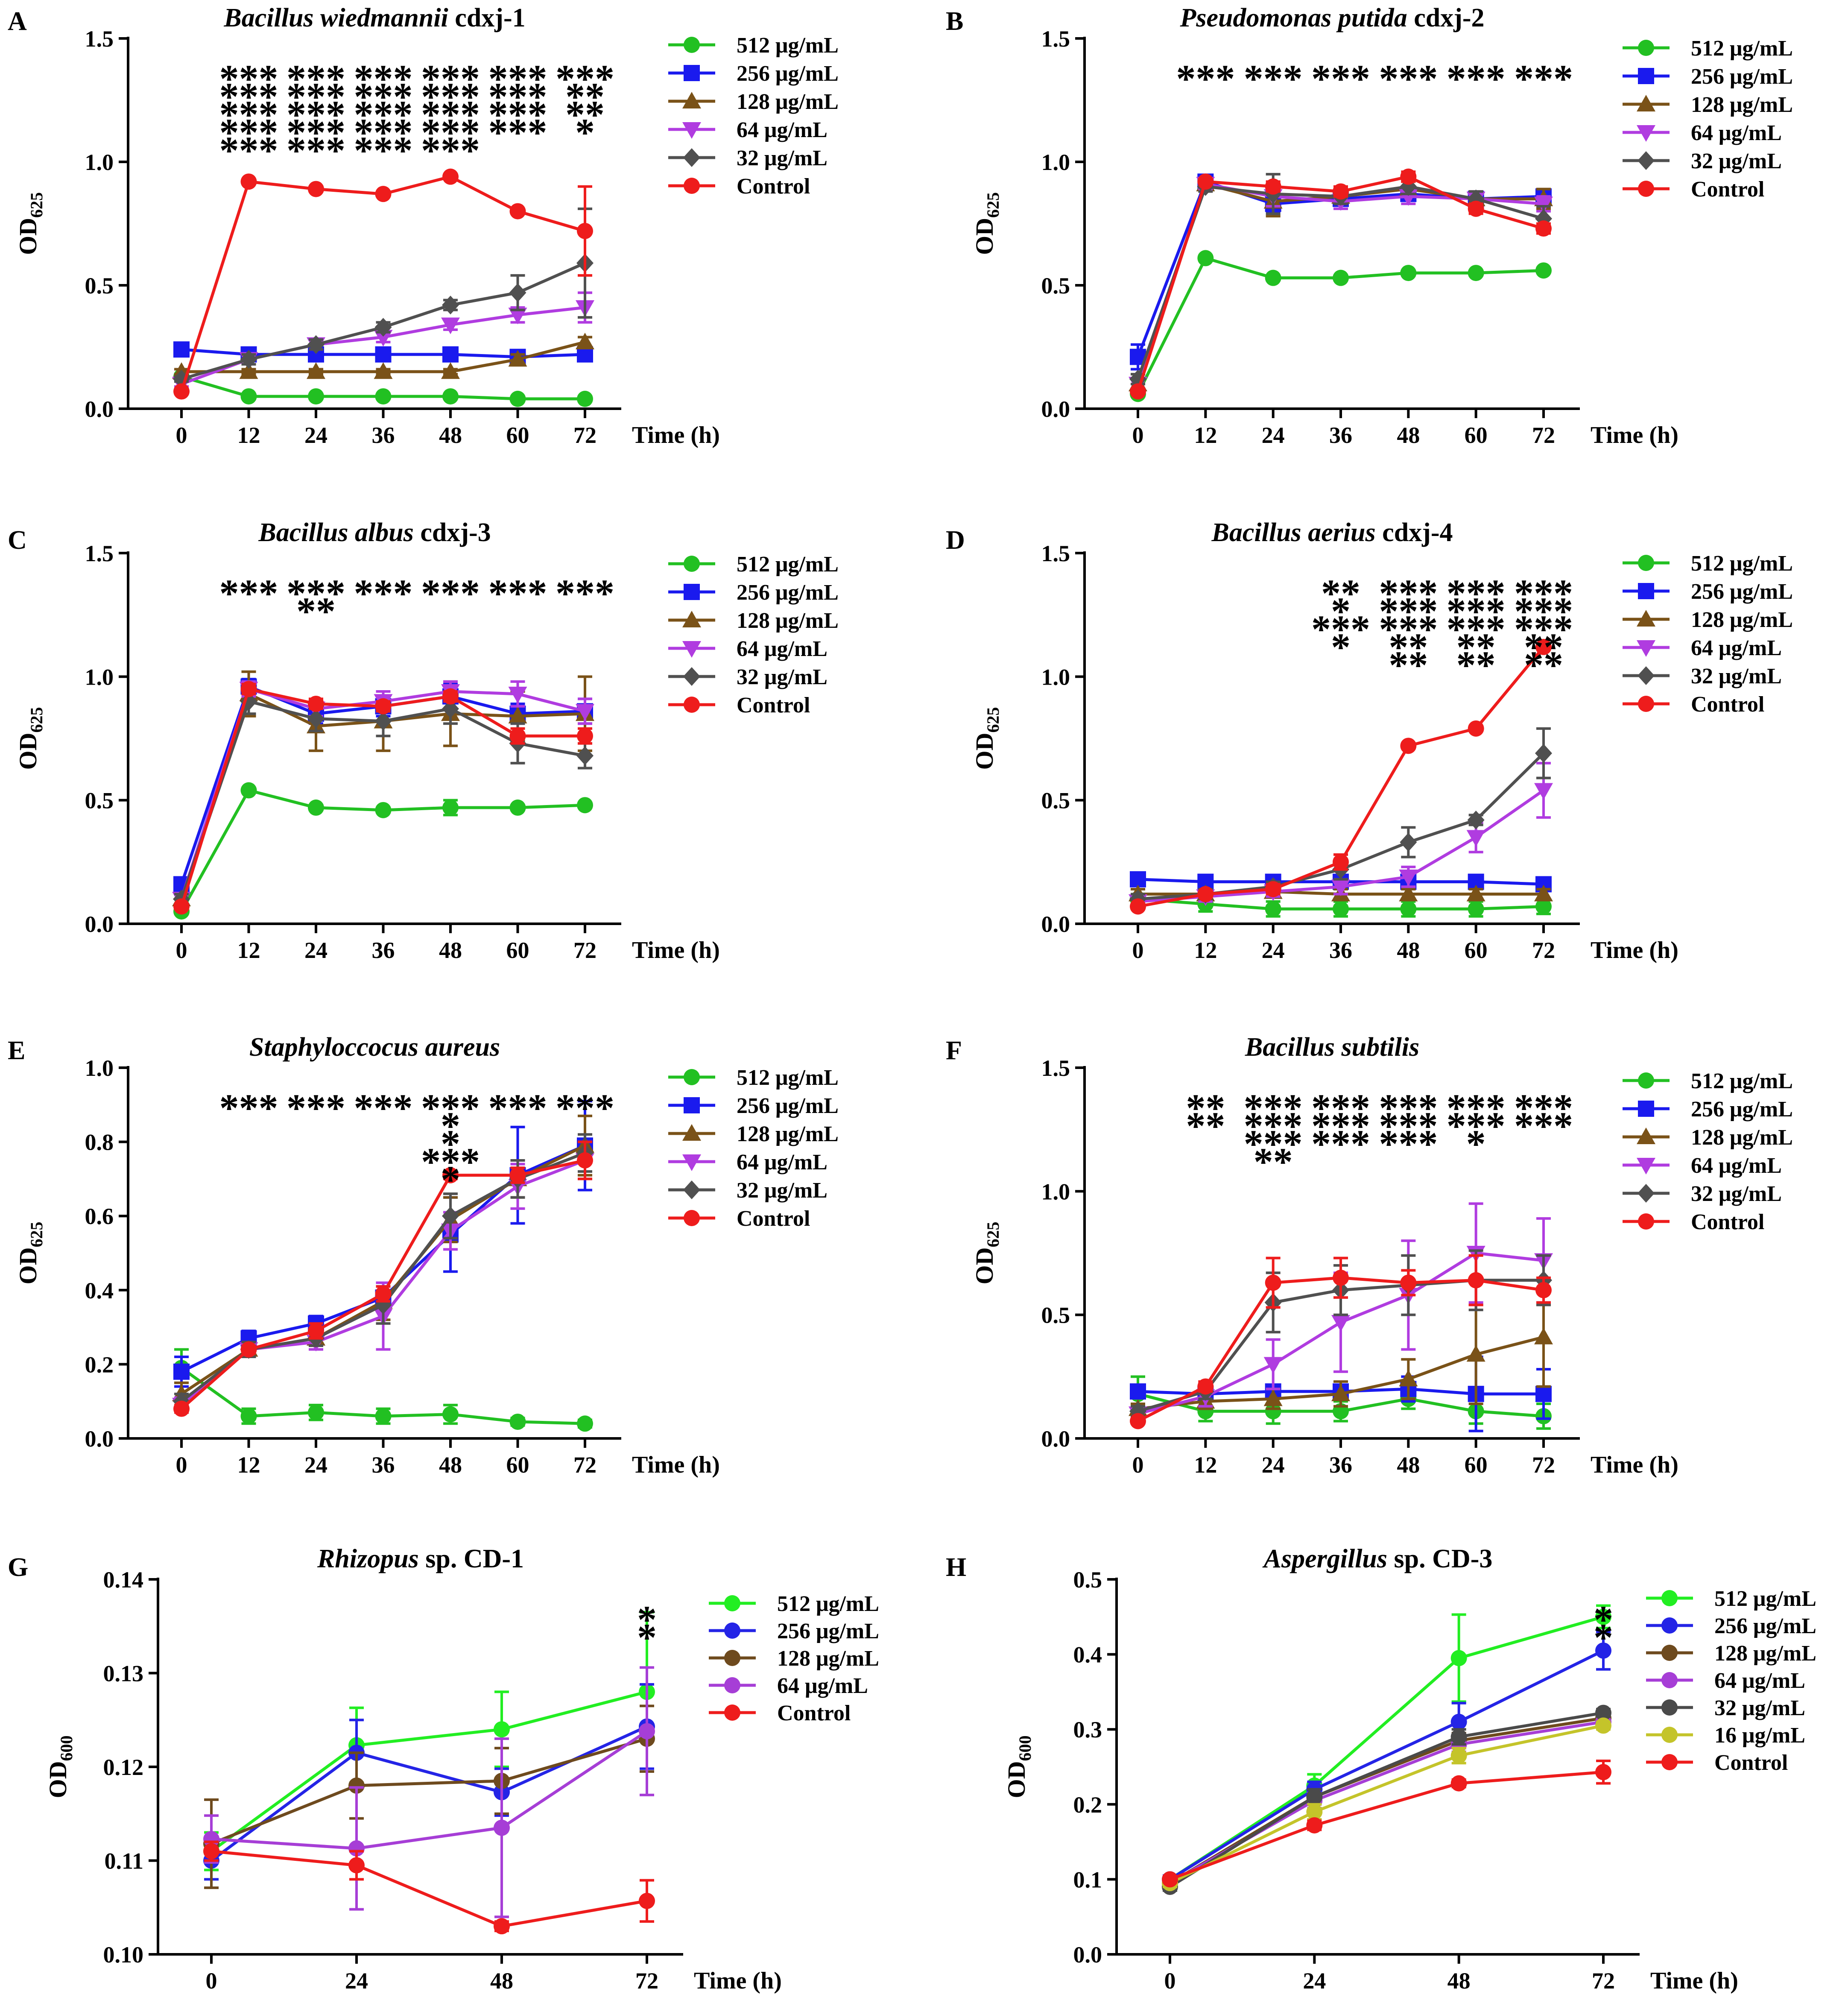 The height and width of the screenshot is (2009, 1848). What do you see at coordinates (99, 1364) in the screenshot?
I see `y-tick-label: 0.2` at bounding box center [99, 1364].